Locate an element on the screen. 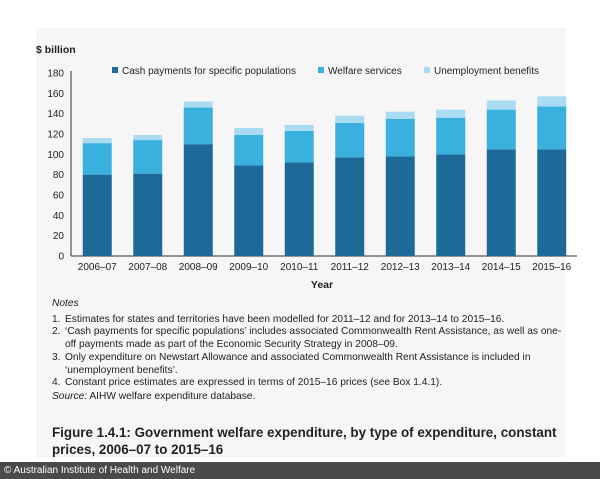 This screenshot has width=600, height=479. x-tick-label: 2013–14 is located at coordinates (450, 267).